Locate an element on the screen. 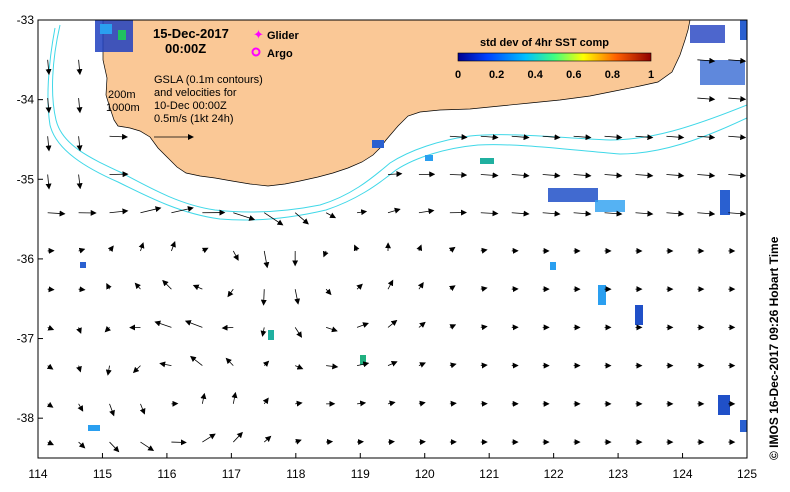  annotation-line-1: GSLA (0.1m contours) is located at coordinates (208, 80).